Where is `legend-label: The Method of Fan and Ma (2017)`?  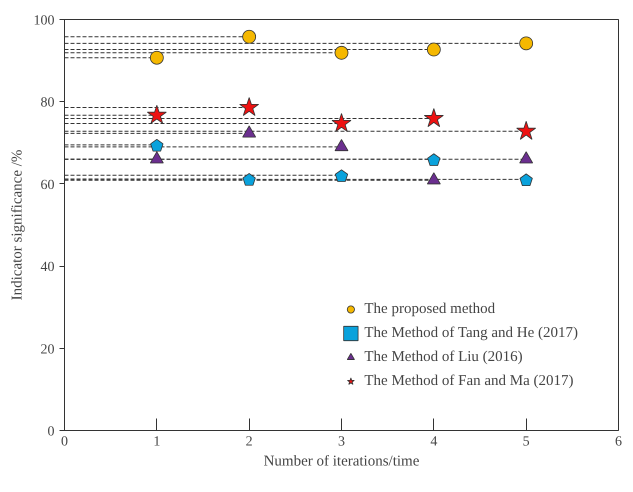 legend-label: The Method of Fan and Ma (2017) is located at coordinates (469, 381).